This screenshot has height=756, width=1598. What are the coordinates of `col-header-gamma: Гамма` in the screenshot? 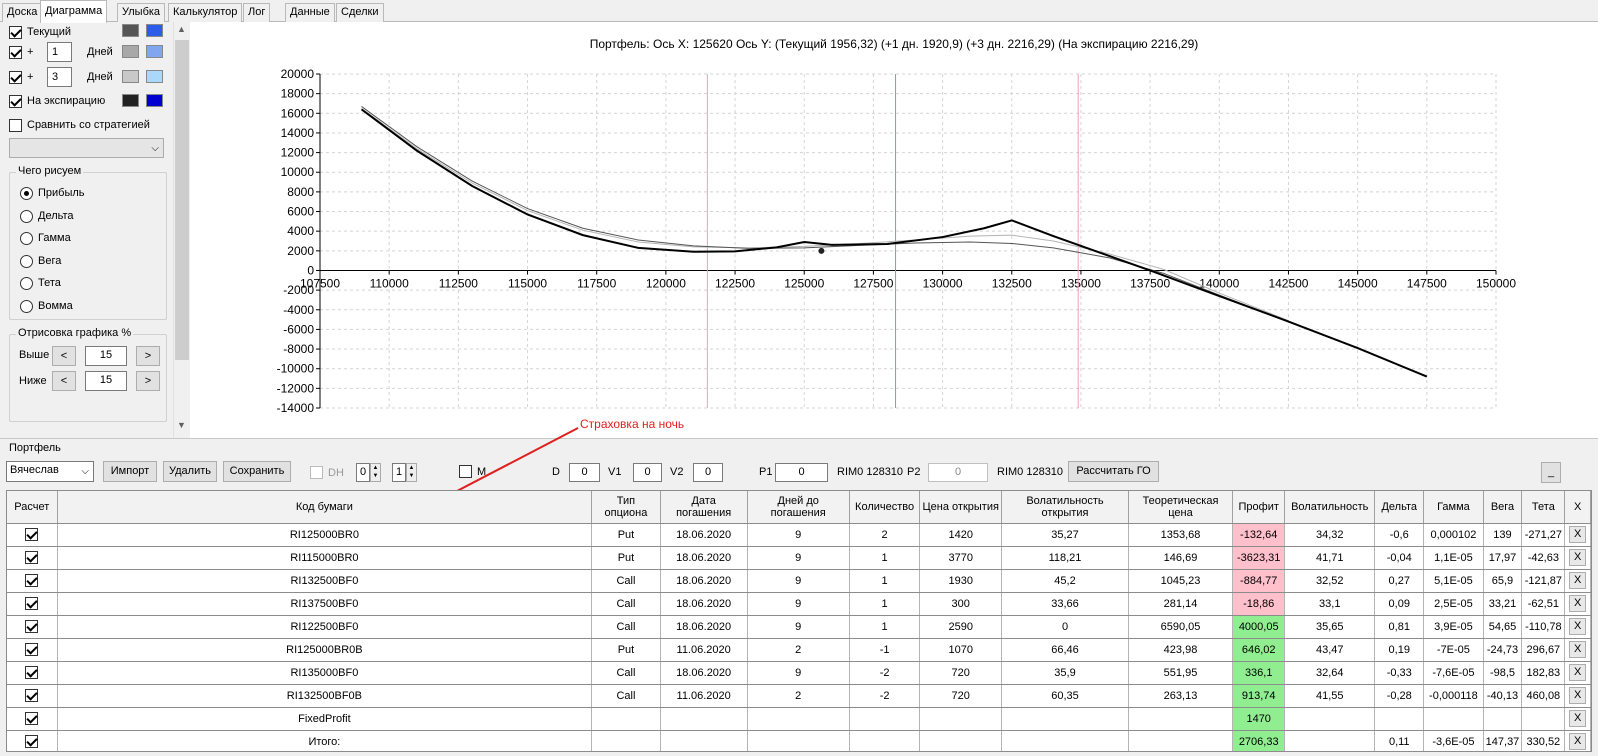 It's located at (1453, 507).